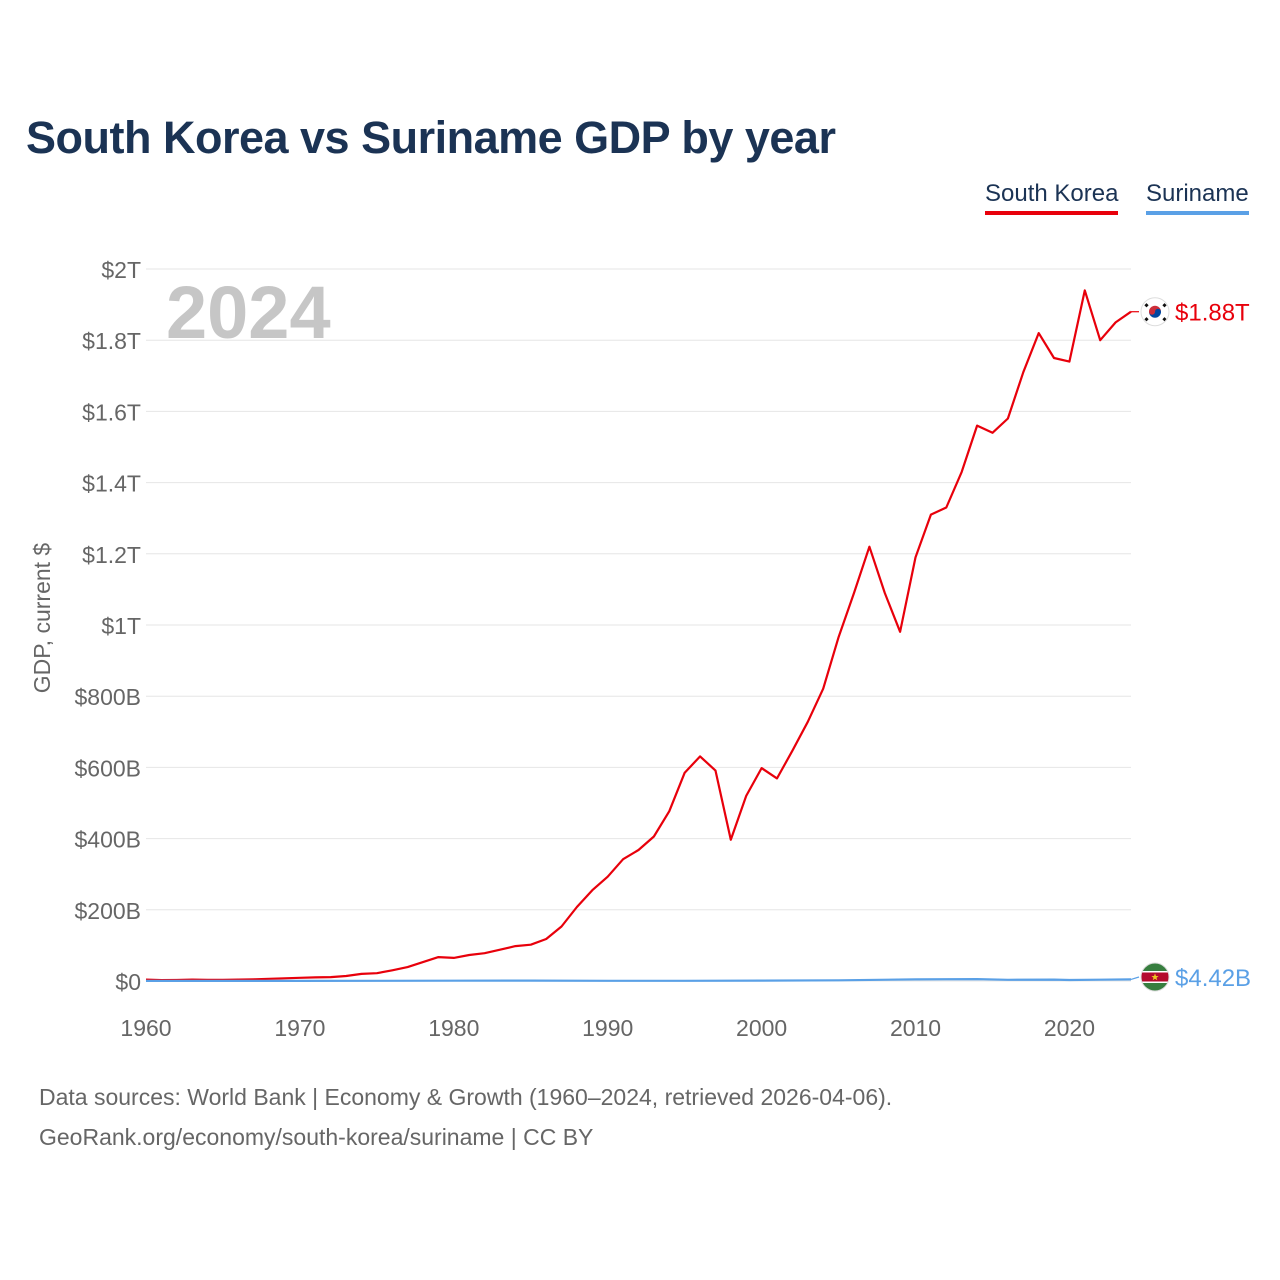  Describe the element at coordinates (111, 412) in the screenshot. I see `y-tick-label: $1.6T` at that location.